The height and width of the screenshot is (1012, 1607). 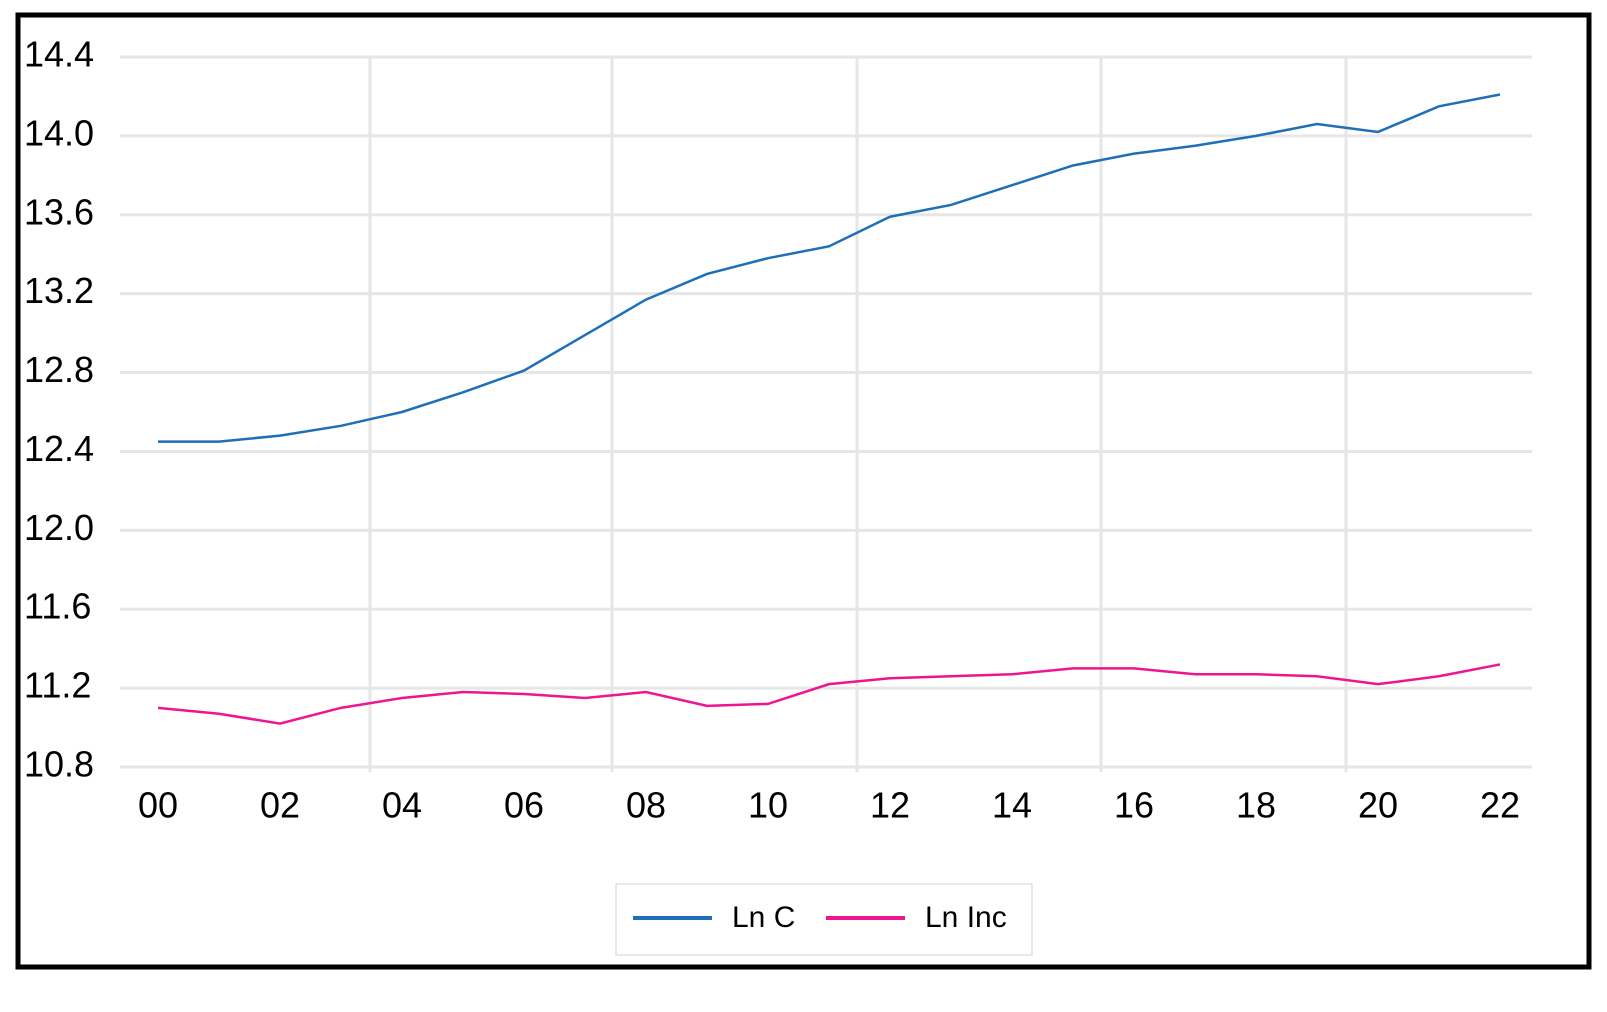 What do you see at coordinates (763, 917) in the screenshot?
I see `legend-label: Ln C` at bounding box center [763, 917].